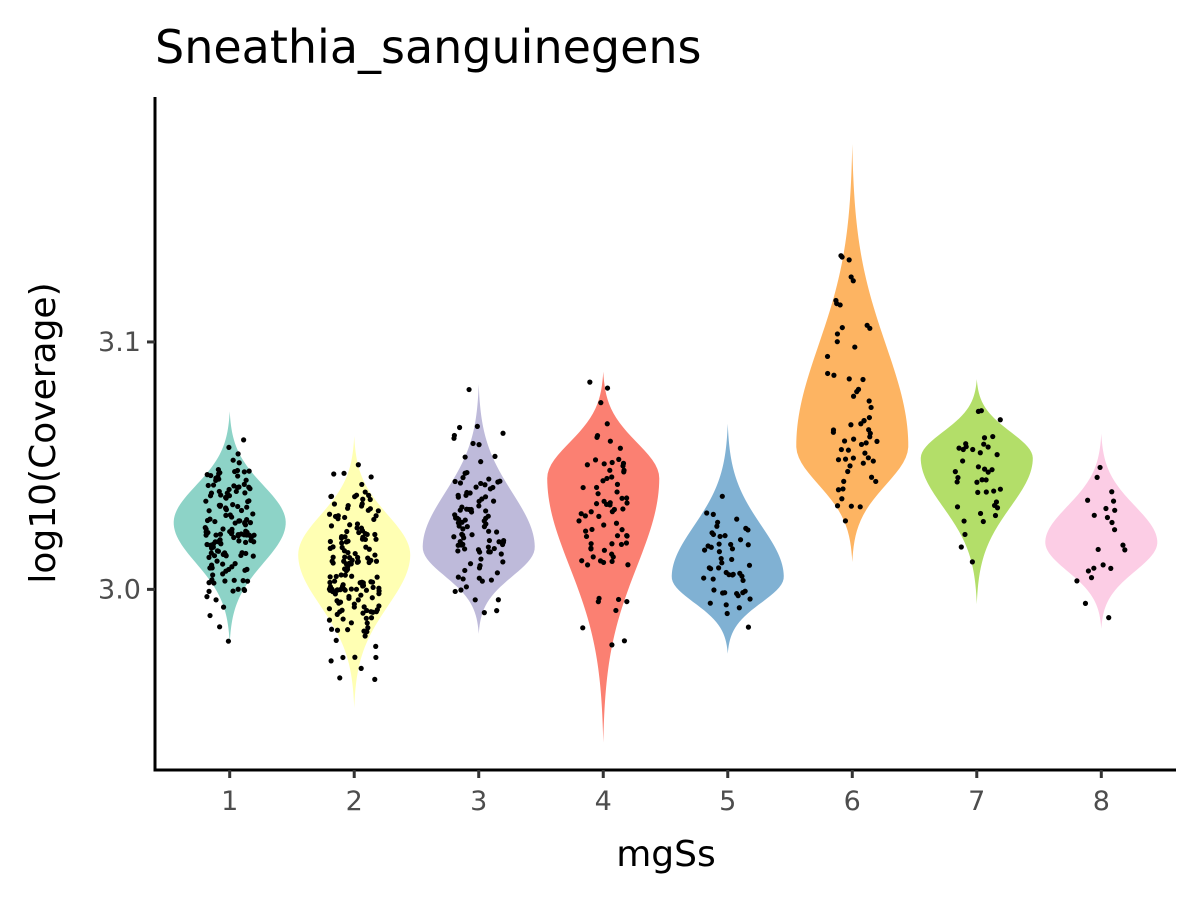 The height and width of the screenshot is (900, 1200). I want to click on x-axis-title: mgSs, so click(666, 854).